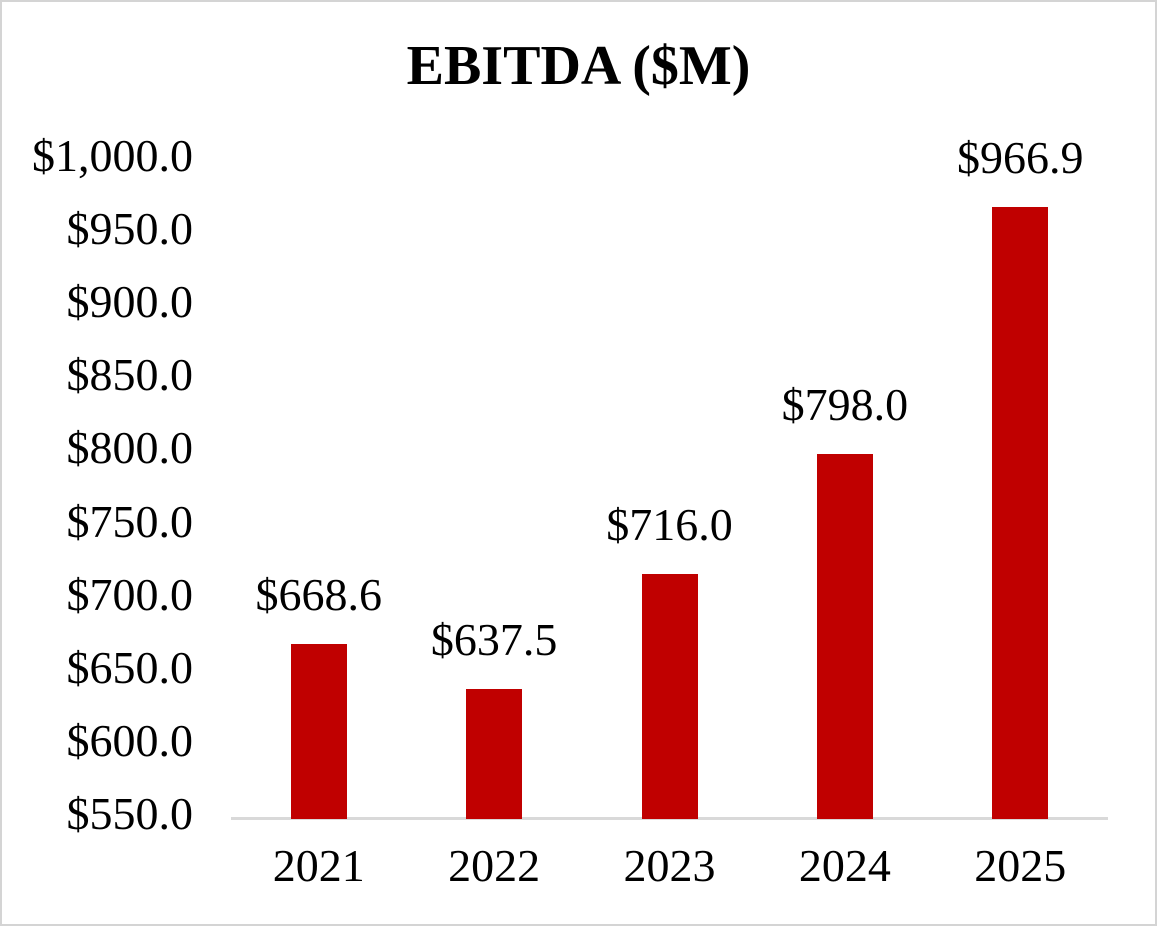 The height and width of the screenshot is (926, 1157). What do you see at coordinates (1020, 158) in the screenshot?
I see `bar-value-label: $966.9` at bounding box center [1020, 158].